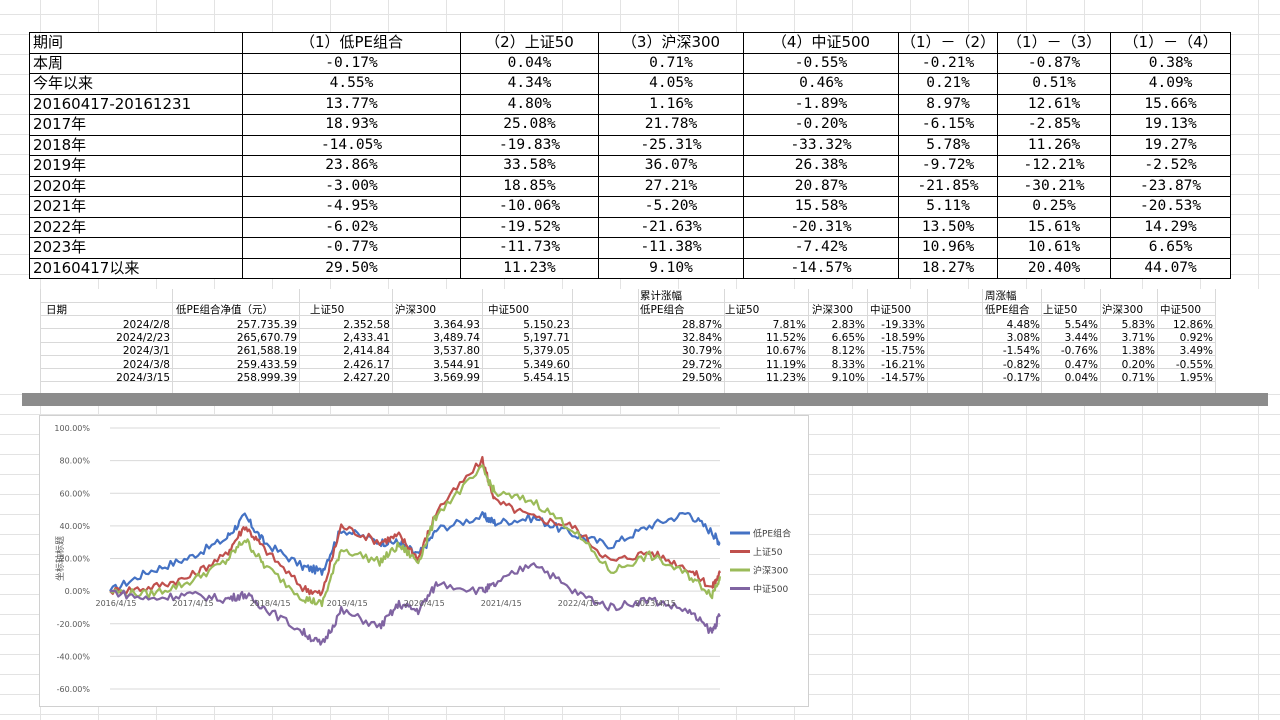 The height and width of the screenshot is (720, 1280). What do you see at coordinates (351, 43) in the screenshot?
I see `value-cell: （1）低PE组合` at bounding box center [351, 43].